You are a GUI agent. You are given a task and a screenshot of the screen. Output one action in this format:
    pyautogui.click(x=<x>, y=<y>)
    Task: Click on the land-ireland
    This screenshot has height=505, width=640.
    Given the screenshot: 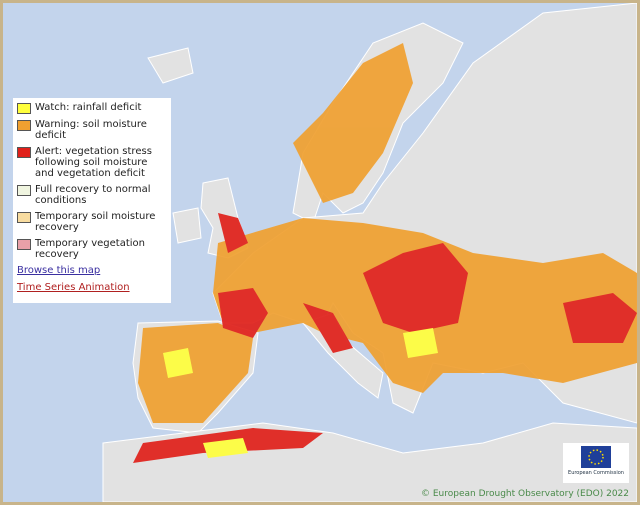 What is the action you would take?
    pyautogui.click(x=187, y=225)
    